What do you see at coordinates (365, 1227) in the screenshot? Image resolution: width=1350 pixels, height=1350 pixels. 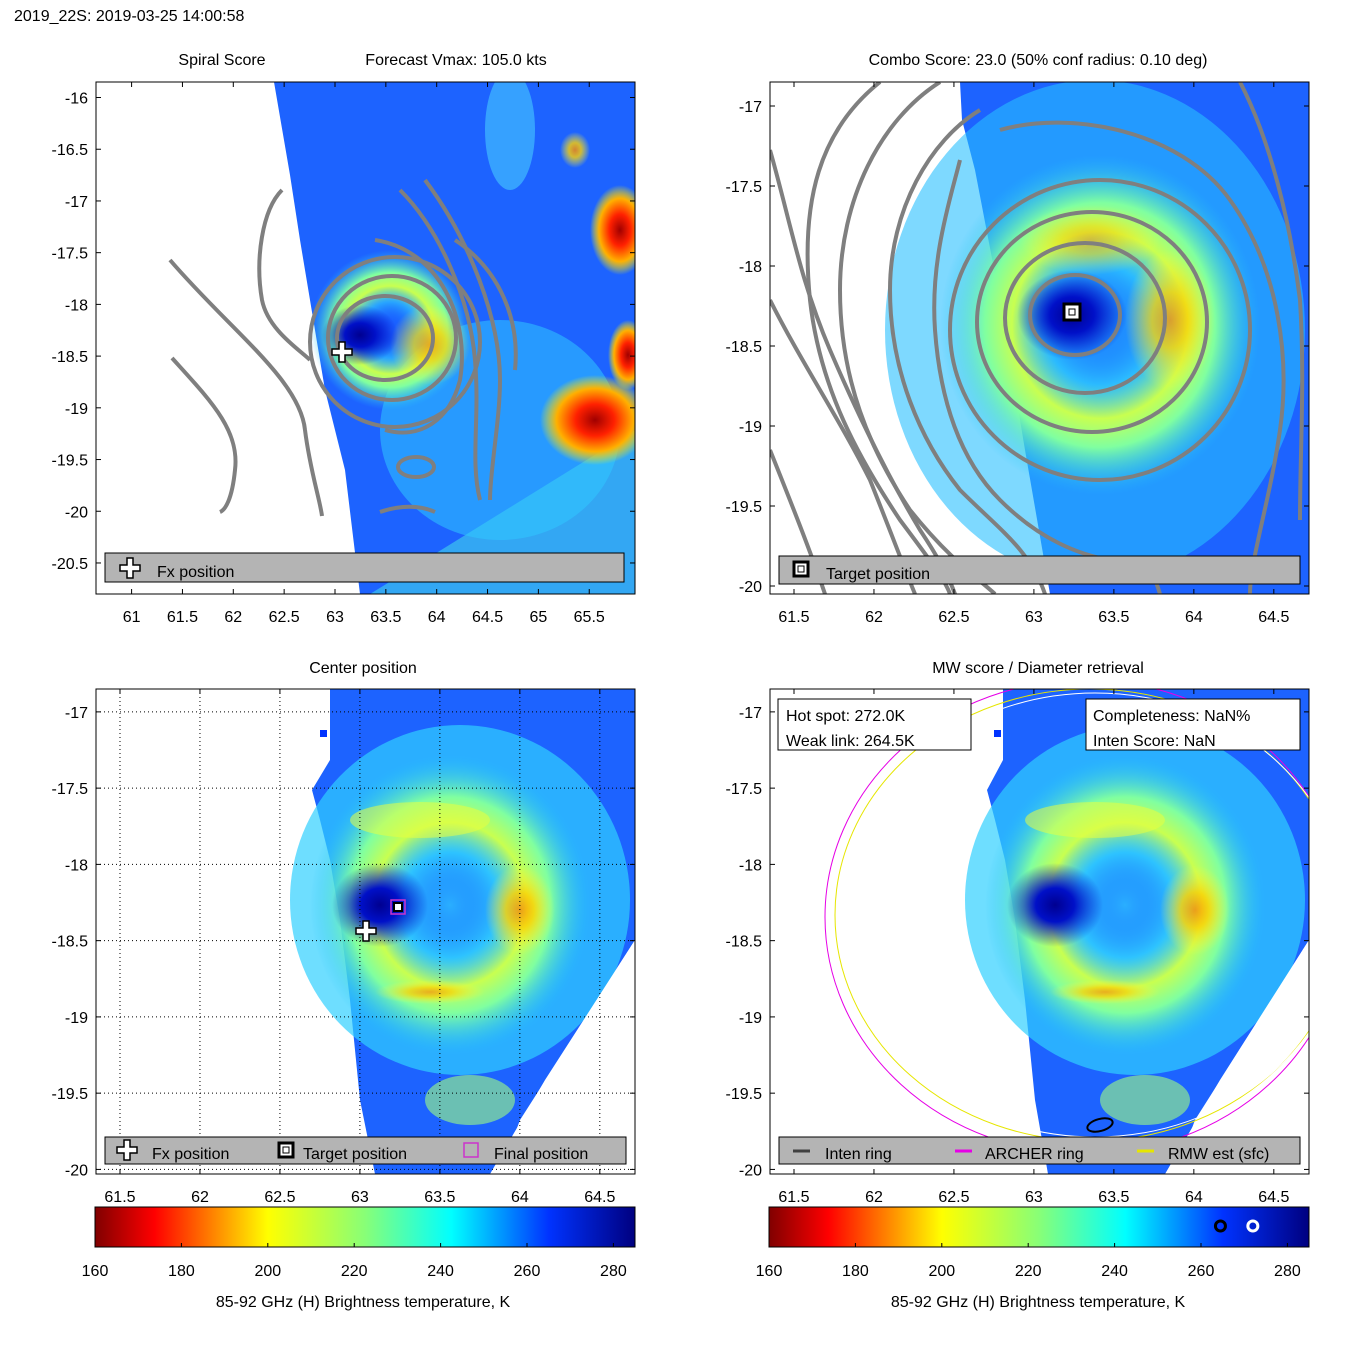 I see `colorbar-left-strip` at bounding box center [365, 1227].